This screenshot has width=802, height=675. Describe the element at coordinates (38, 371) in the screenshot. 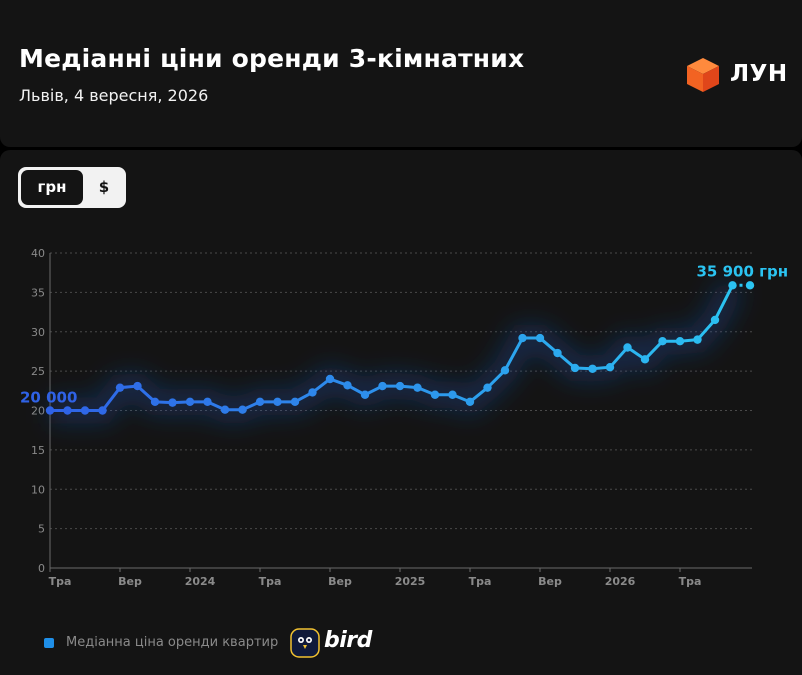

I see `y-tick-label: 25` at that location.